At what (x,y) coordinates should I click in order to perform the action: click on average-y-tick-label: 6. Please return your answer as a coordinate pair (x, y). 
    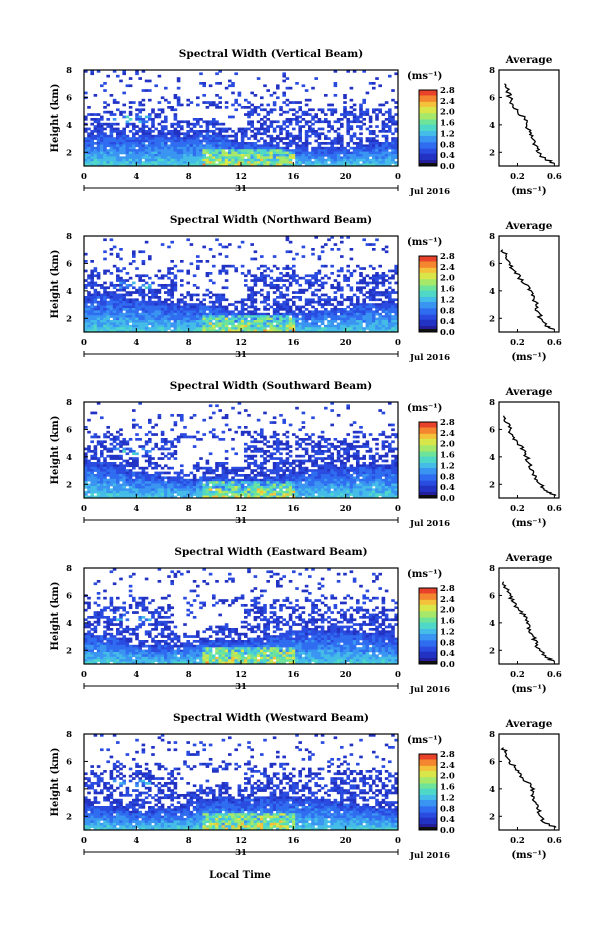
    Looking at the image, I should click on (492, 98).